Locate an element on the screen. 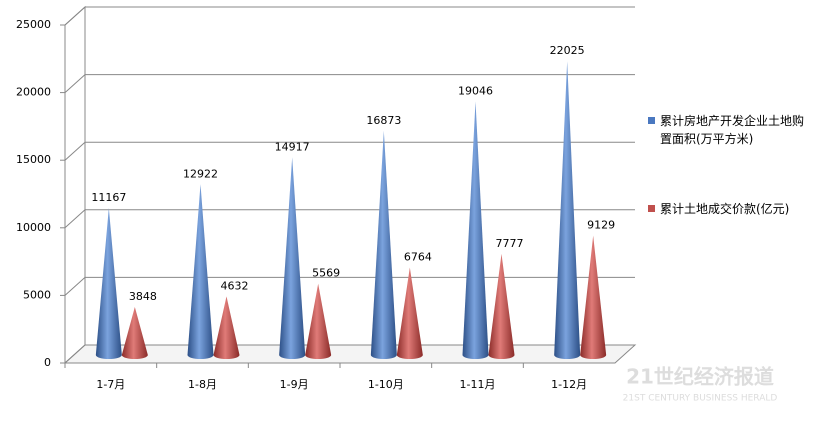 This screenshot has width=817, height=421. data-label: 4632 is located at coordinates (235, 285).